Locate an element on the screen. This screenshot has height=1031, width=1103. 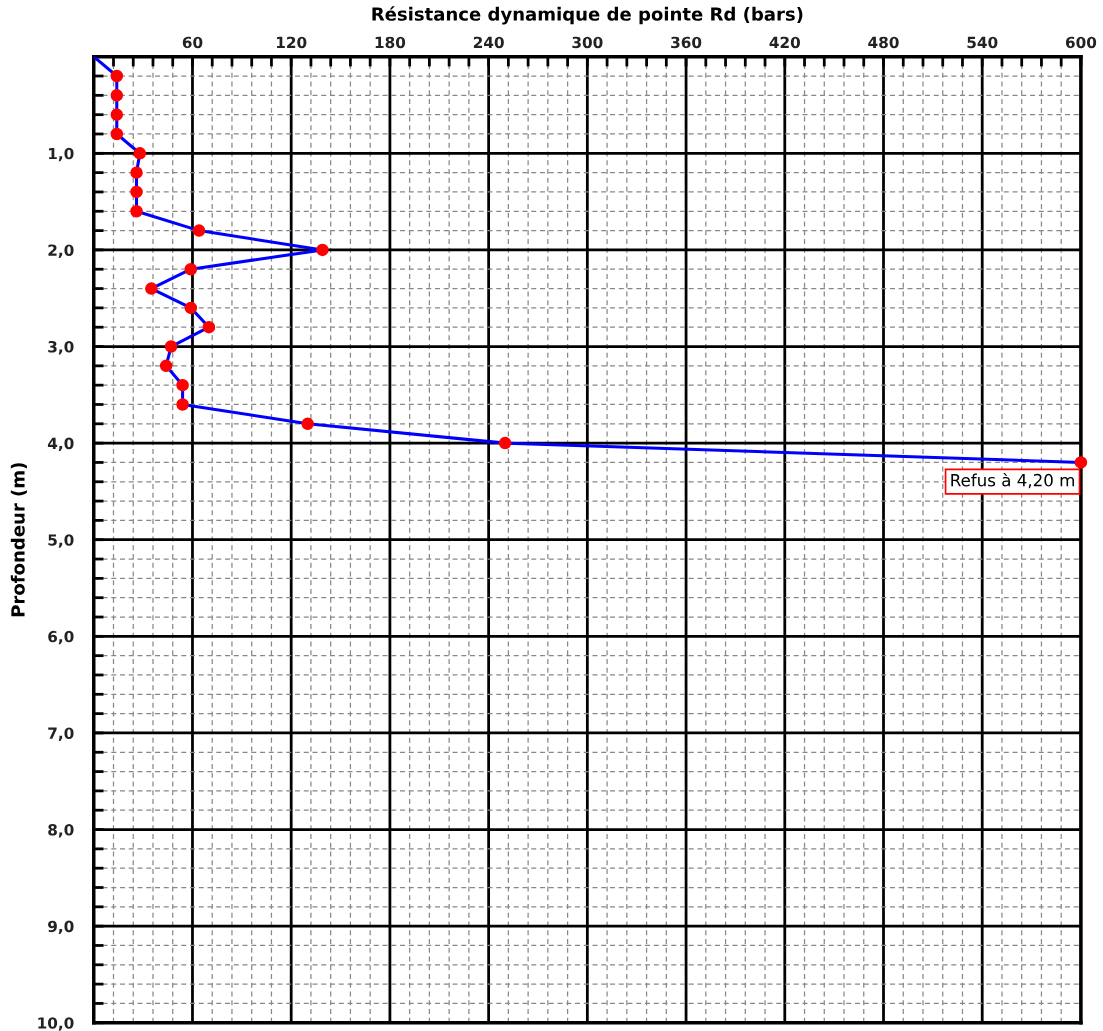
x-tick-label: 420 is located at coordinates (784, 42).